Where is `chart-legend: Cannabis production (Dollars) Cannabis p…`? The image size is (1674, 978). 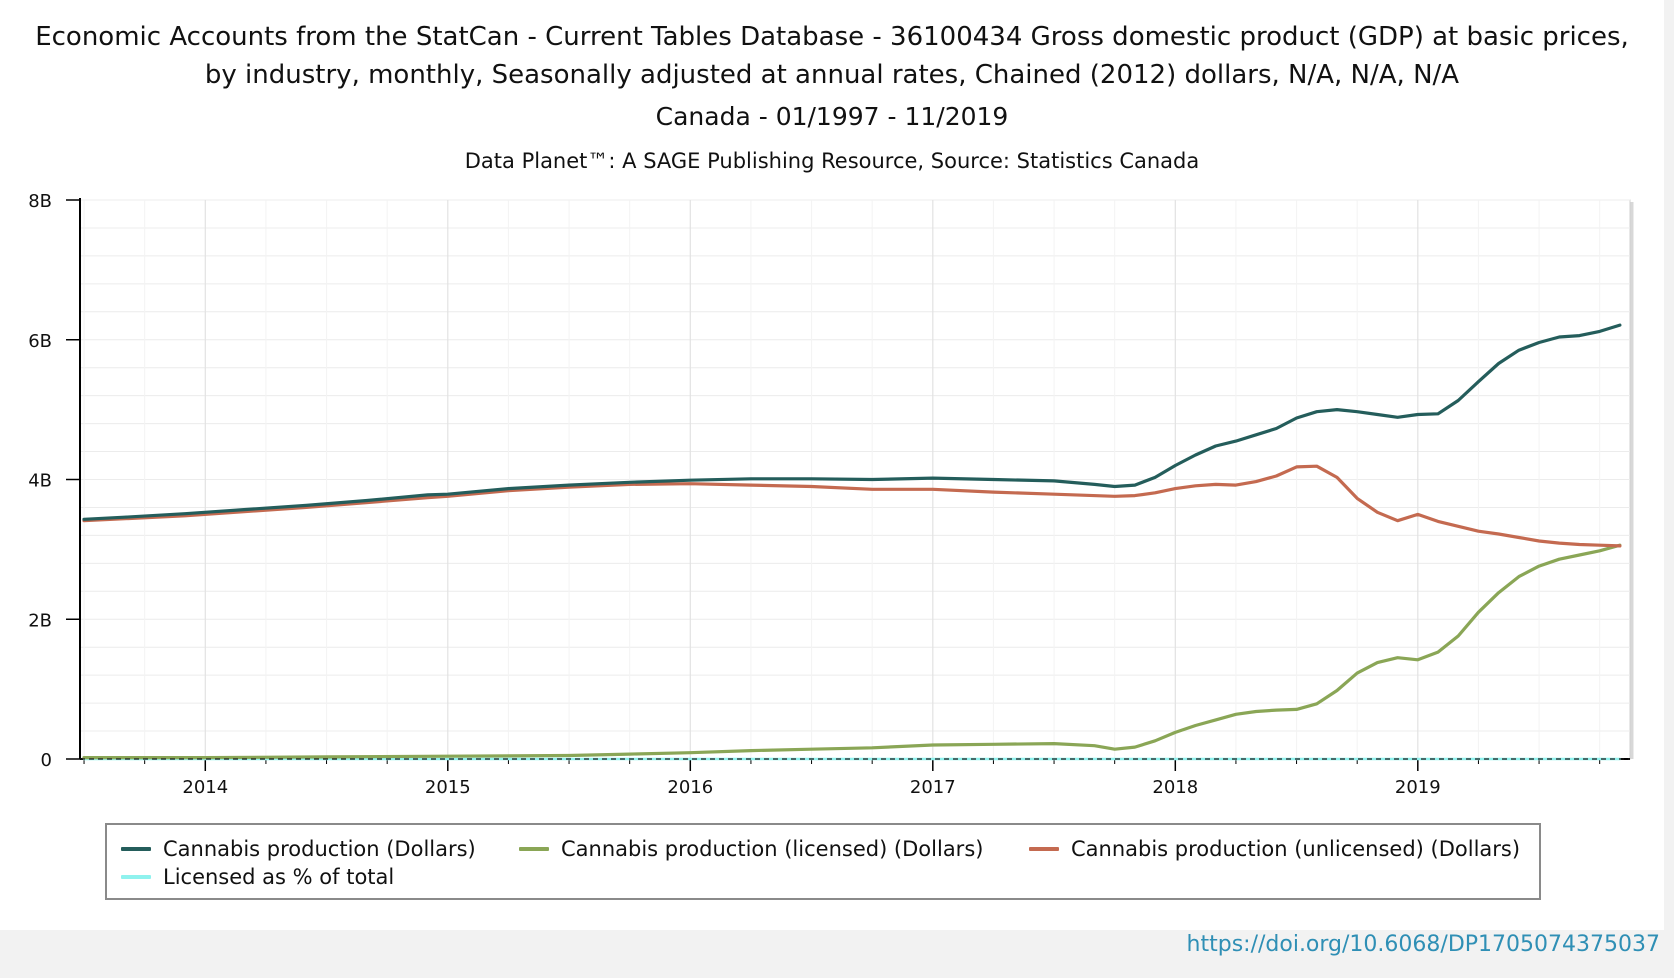 chart-legend: Cannabis production (Dollars) Cannabis p… is located at coordinates (823, 861).